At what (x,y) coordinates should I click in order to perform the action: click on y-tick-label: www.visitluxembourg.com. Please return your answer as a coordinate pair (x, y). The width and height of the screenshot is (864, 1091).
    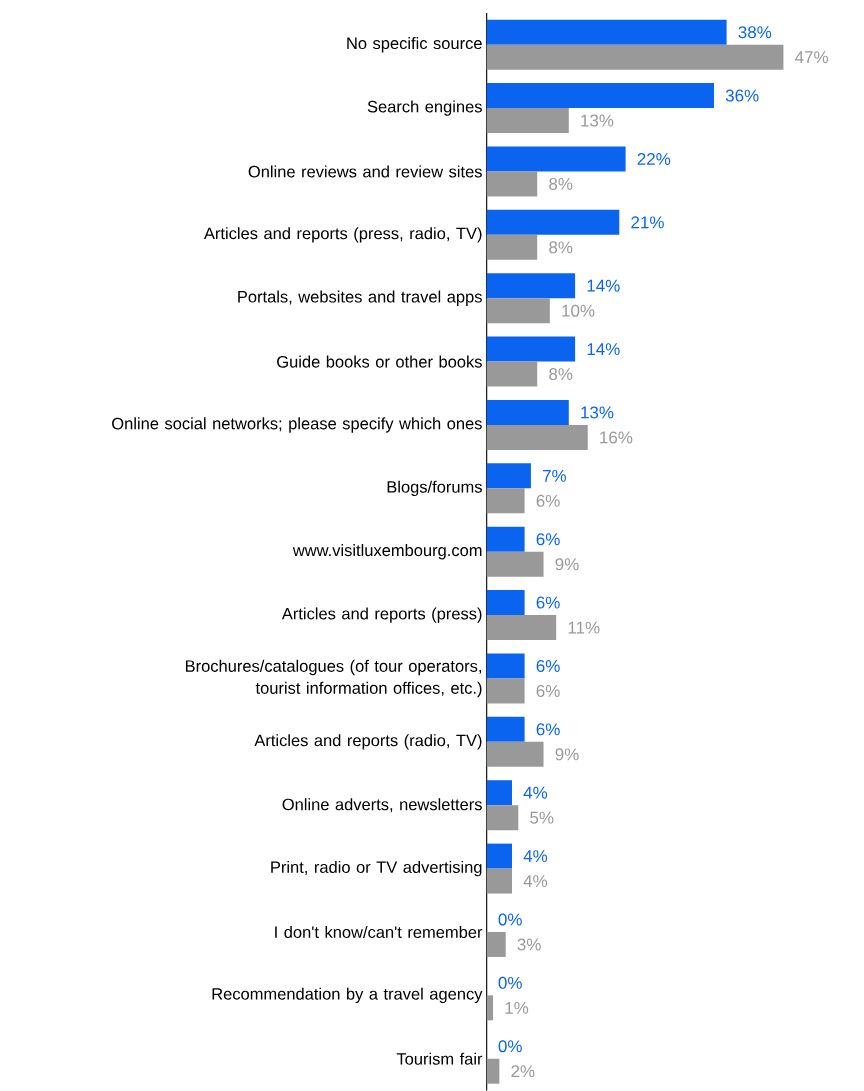
    Looking at the image, I should click on (387, 552).